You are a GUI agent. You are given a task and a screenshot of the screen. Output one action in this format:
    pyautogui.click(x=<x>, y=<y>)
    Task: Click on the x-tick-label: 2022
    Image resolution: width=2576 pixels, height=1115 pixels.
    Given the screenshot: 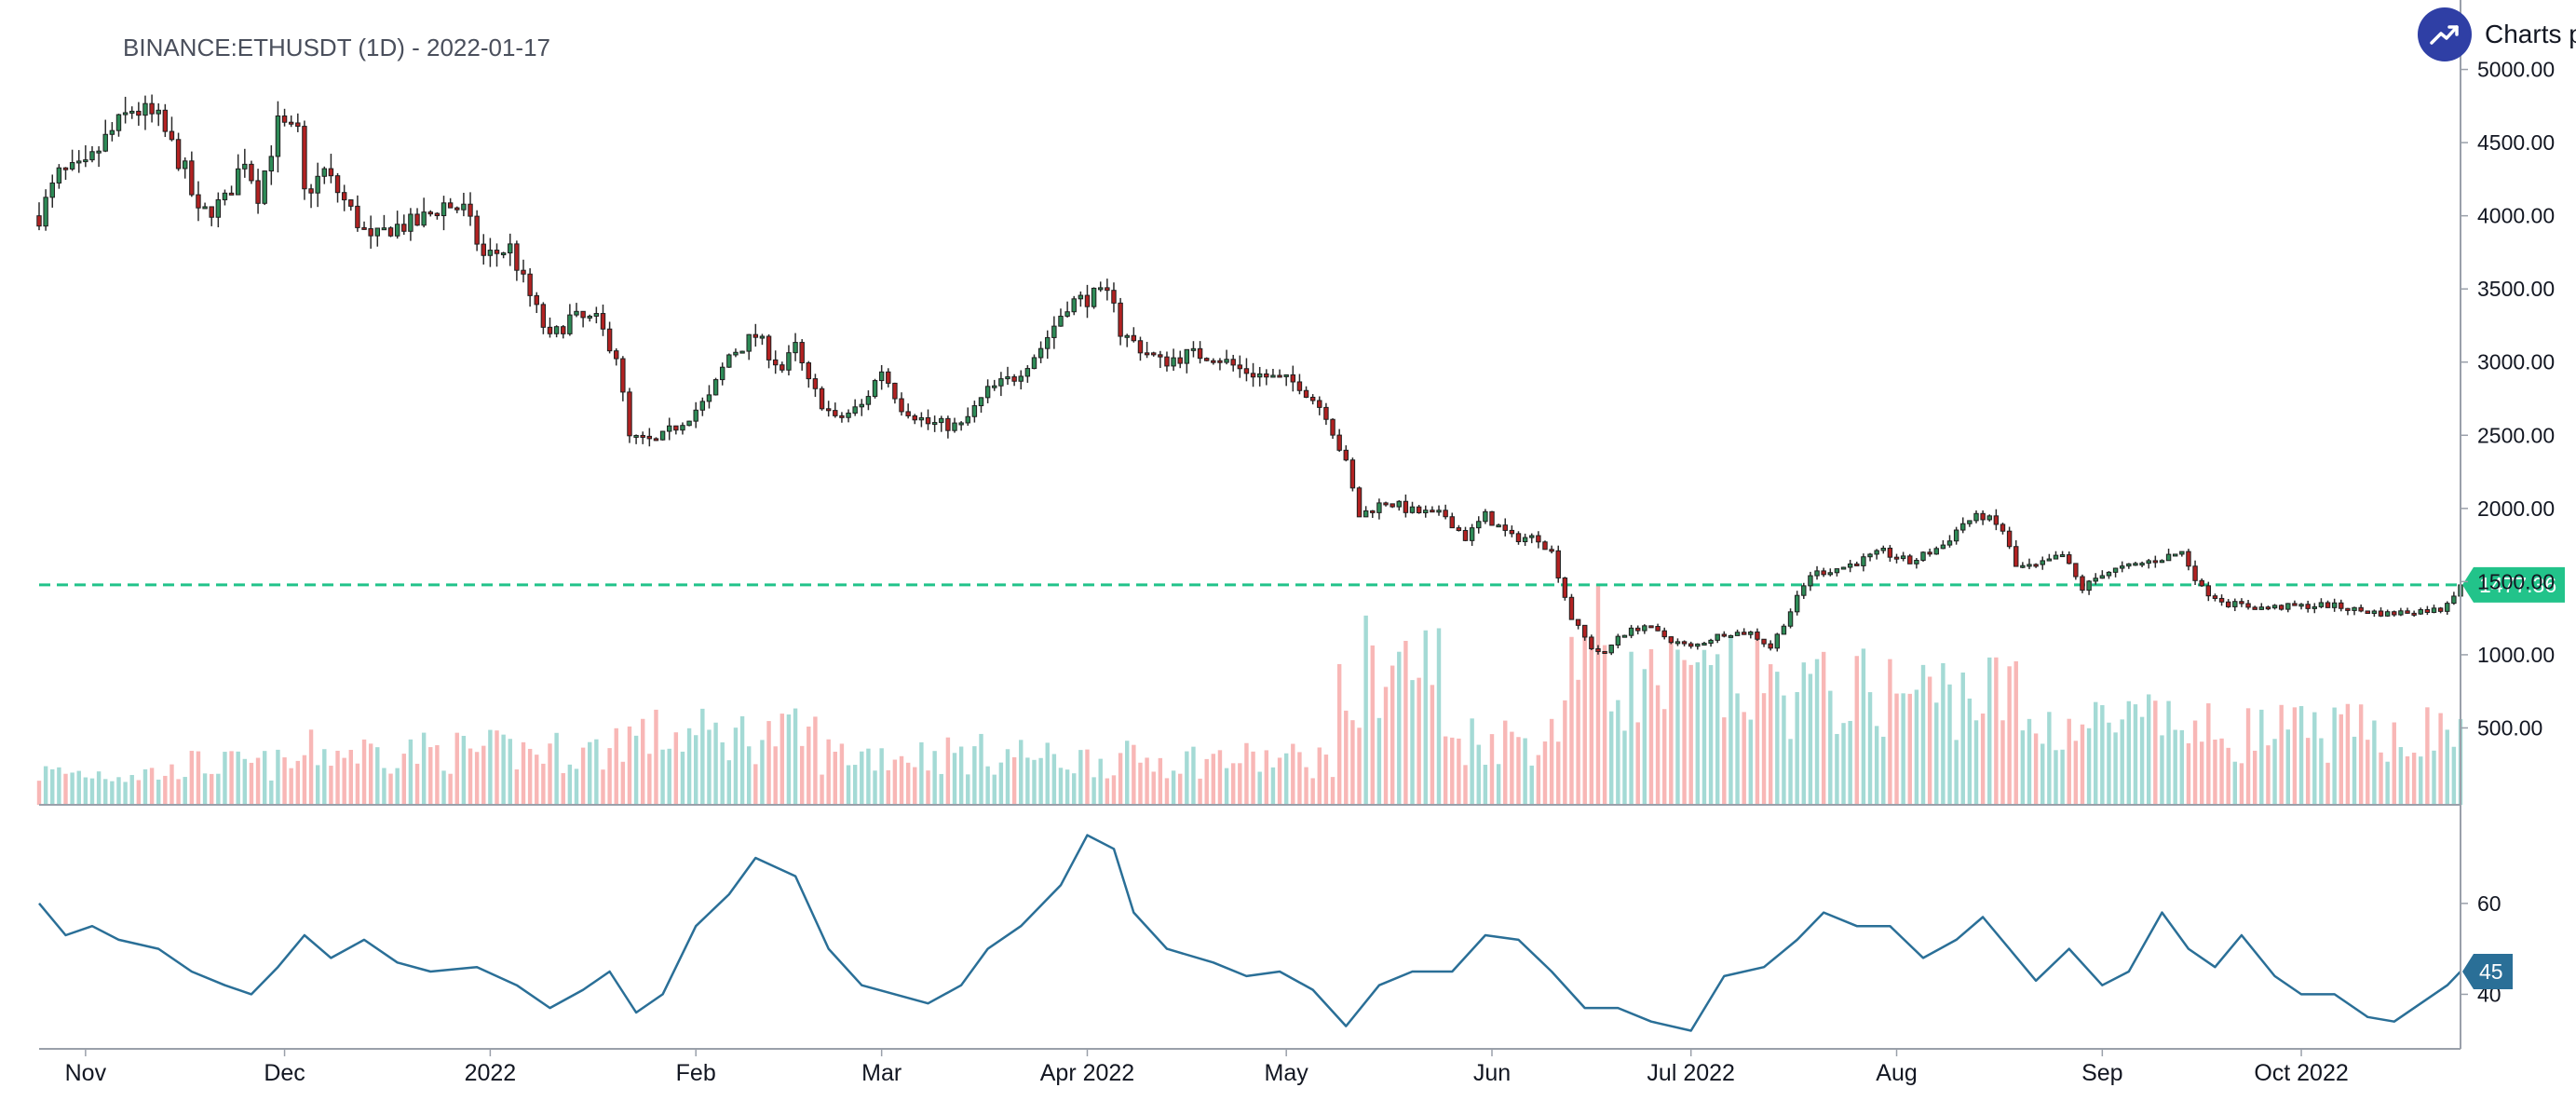 What is the action you would take?
    pyautogui.click(x=491, y=1073)
    